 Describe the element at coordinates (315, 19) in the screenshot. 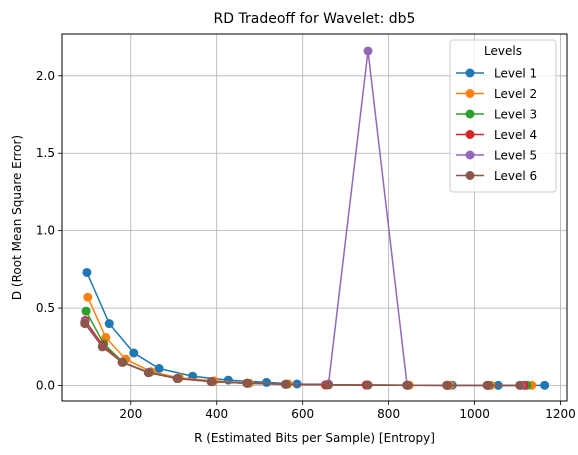

I see `chart-title: RD Tradeoff for Wavelet: db5` at that location.